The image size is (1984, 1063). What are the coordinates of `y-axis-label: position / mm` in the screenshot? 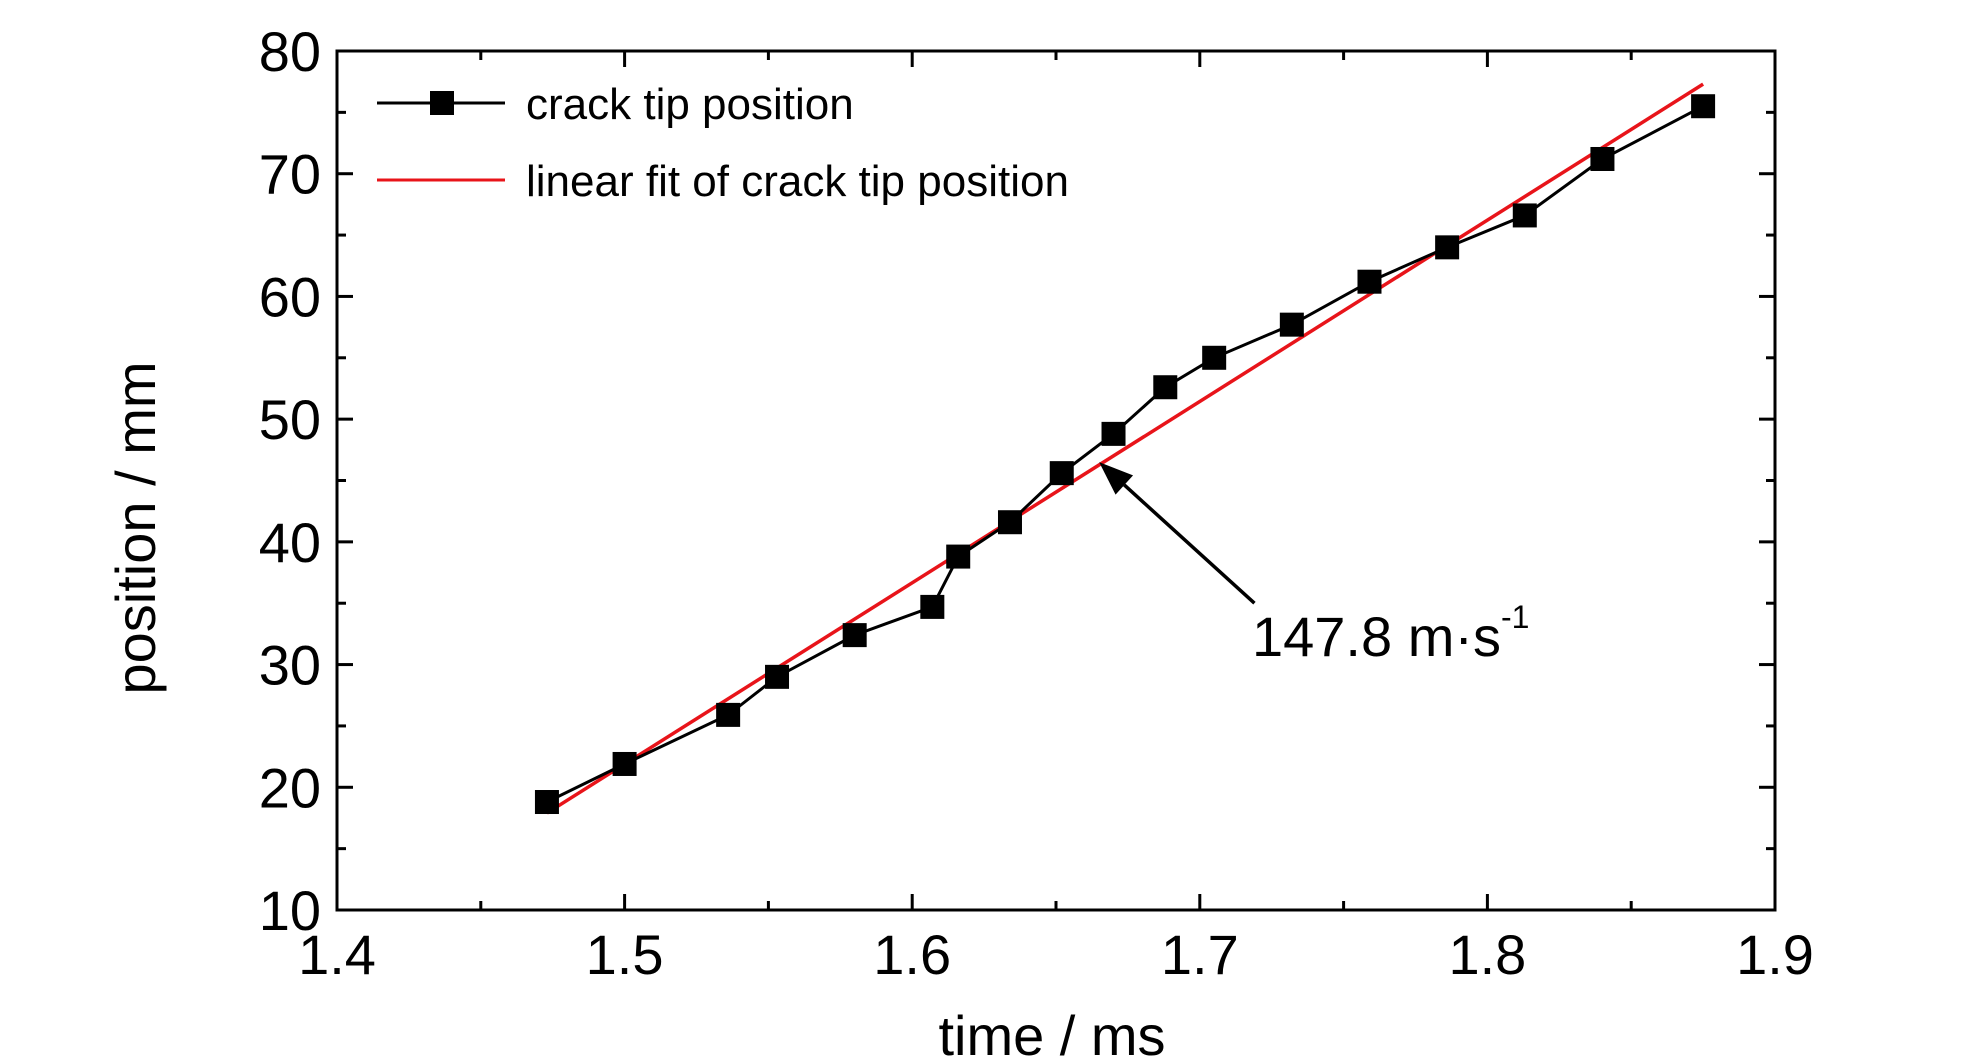 It's located at (135, 528).